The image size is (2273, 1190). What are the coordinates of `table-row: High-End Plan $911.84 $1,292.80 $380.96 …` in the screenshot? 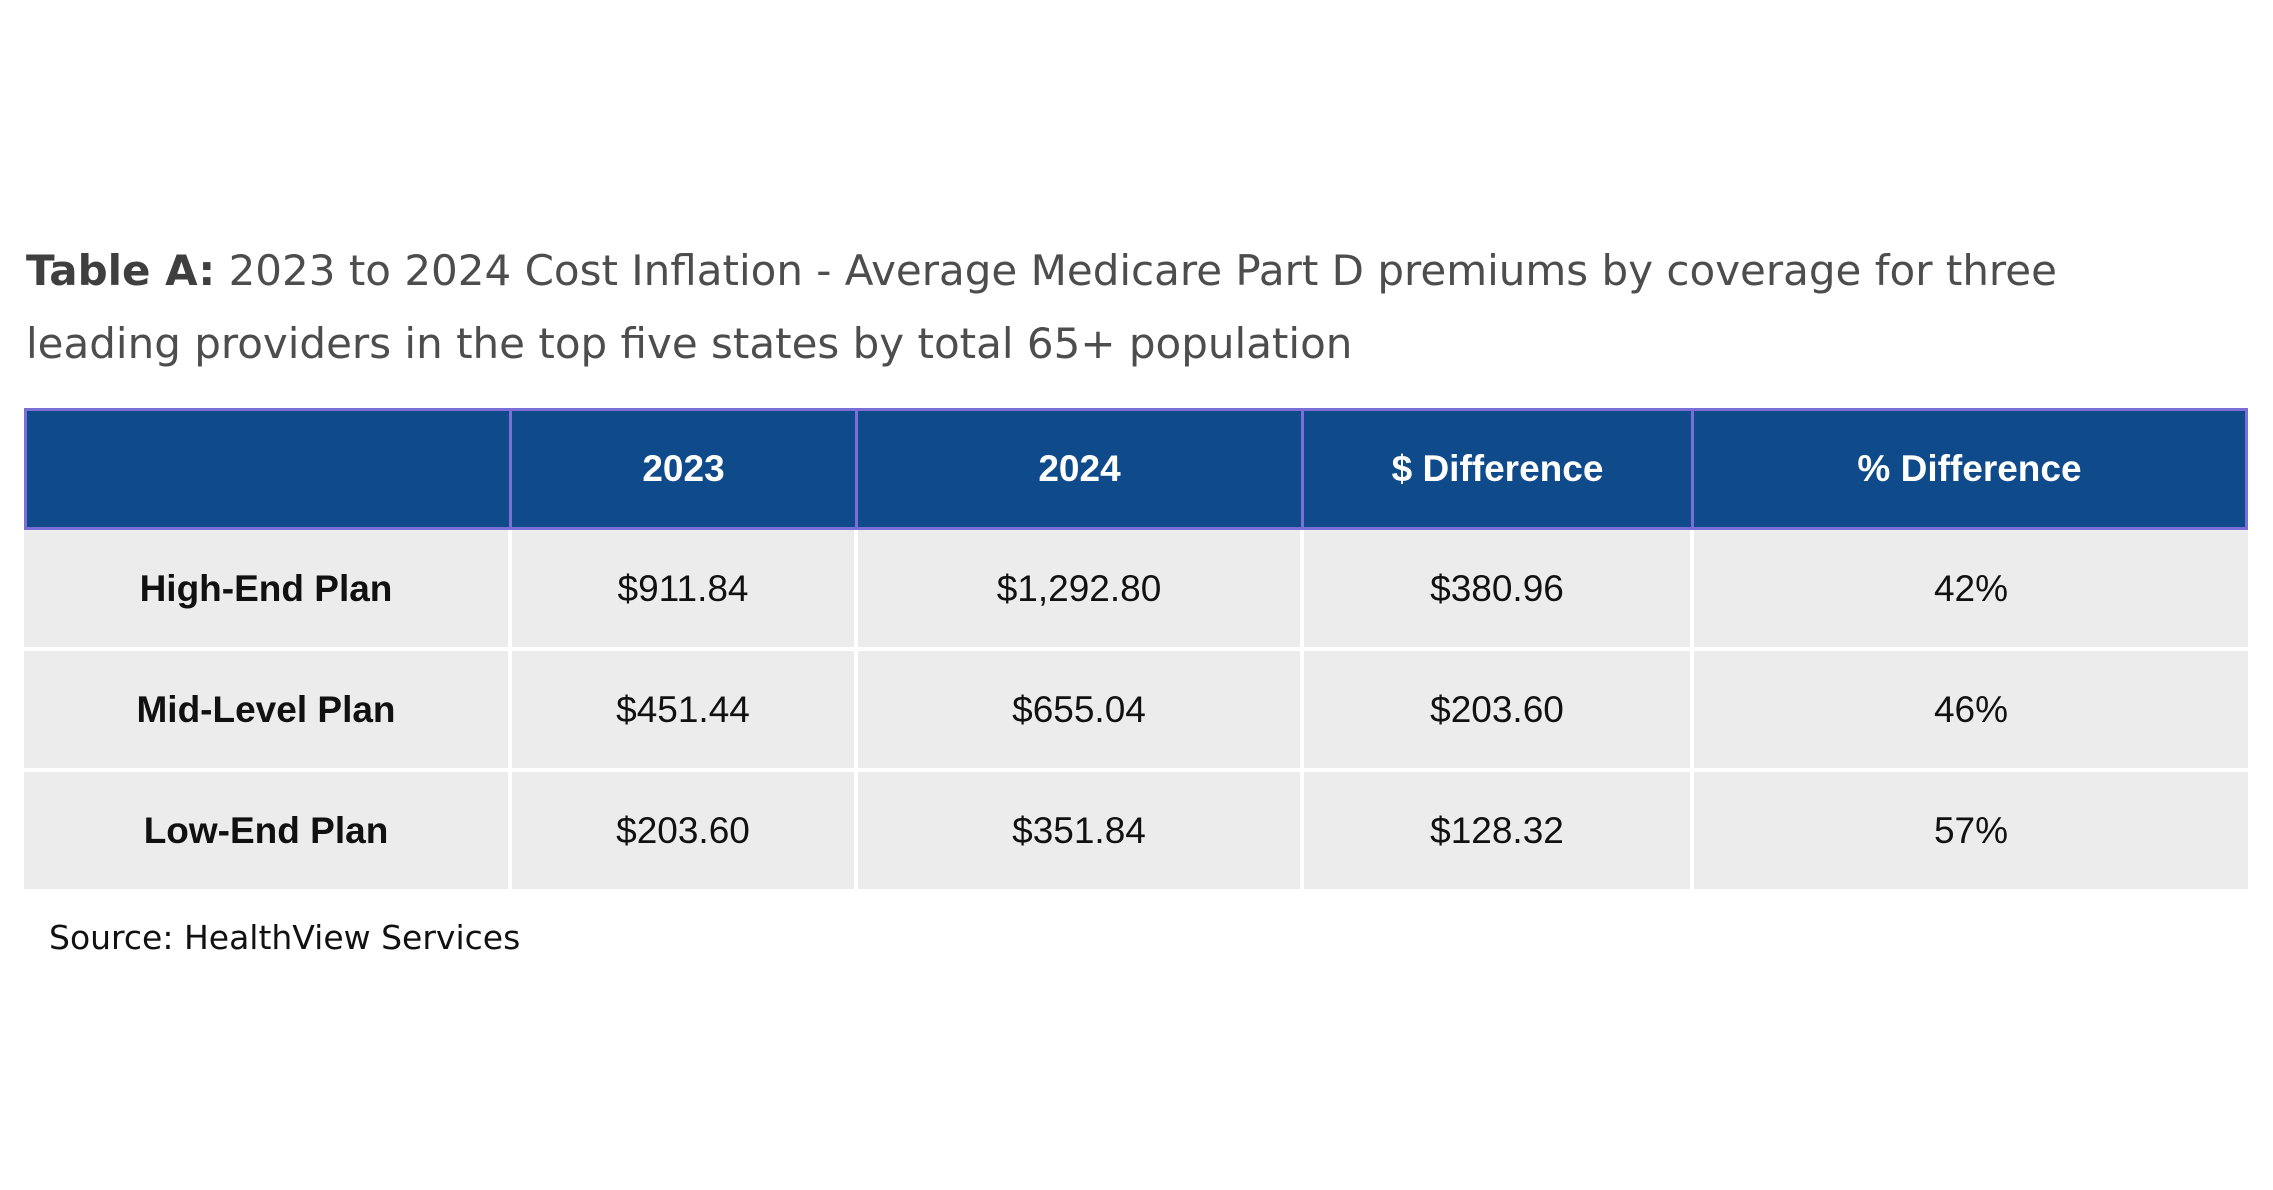 It's located at (1136, 590).